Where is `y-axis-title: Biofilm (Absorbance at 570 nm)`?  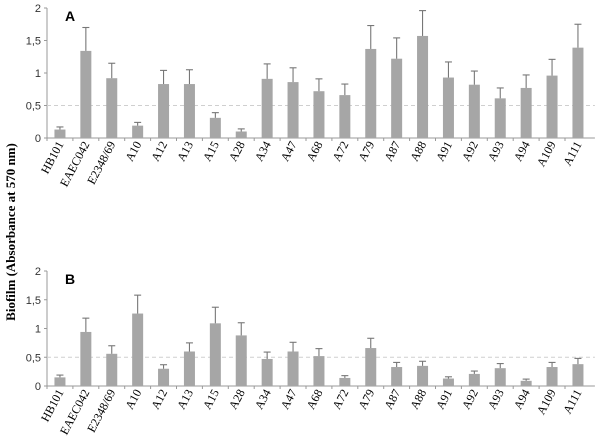 y-axis-title: Biofilm (Absorbance at 570 nm) is located at coordinates (10, 232).